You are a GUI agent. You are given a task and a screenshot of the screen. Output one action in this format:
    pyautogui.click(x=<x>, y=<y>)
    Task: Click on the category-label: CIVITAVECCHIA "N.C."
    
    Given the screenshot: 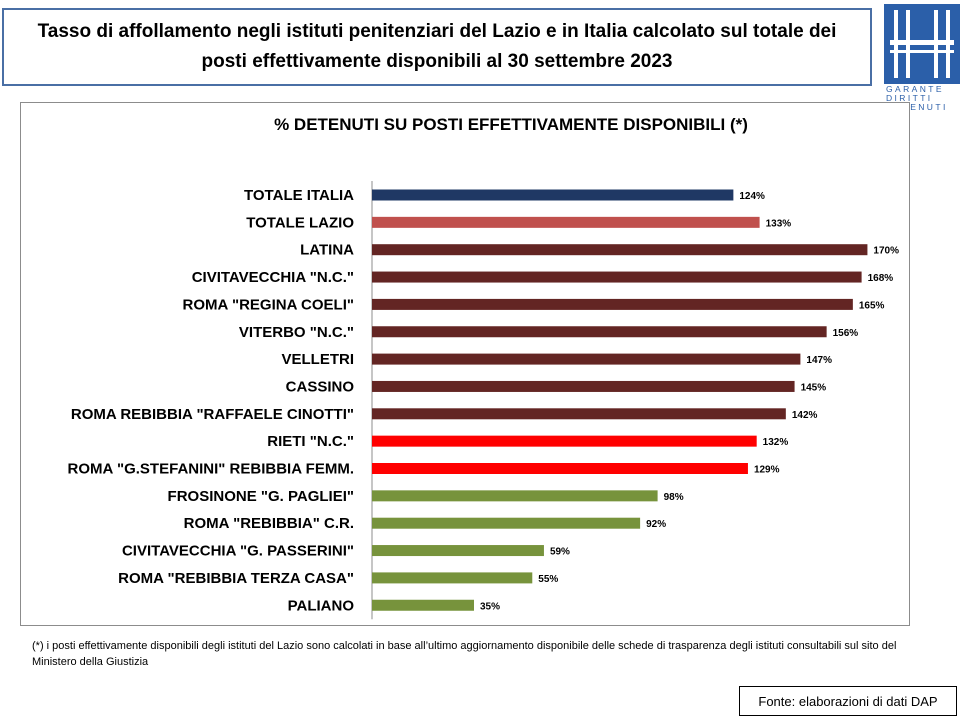 What is the action you would take?
    pyautogui.click(x=273, y=277)
    